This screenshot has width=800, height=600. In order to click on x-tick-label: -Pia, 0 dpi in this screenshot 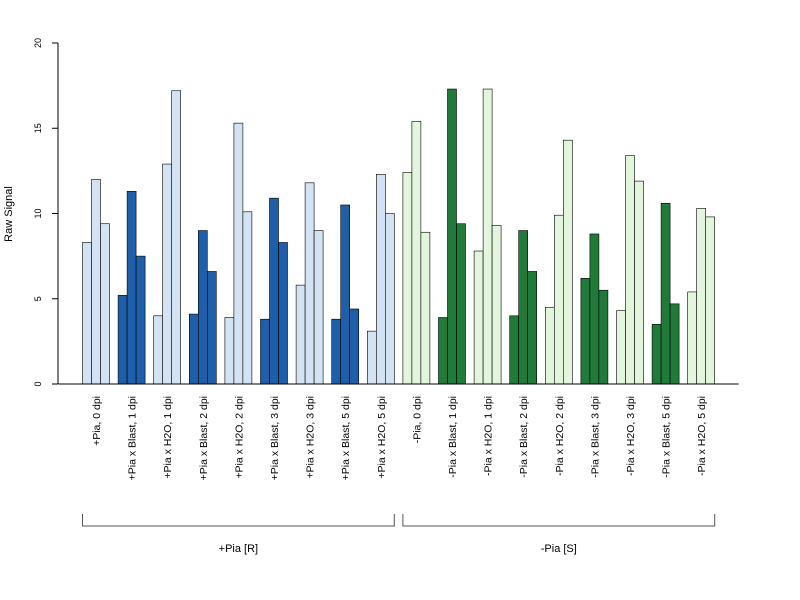, I will do `click(417, 419)`.